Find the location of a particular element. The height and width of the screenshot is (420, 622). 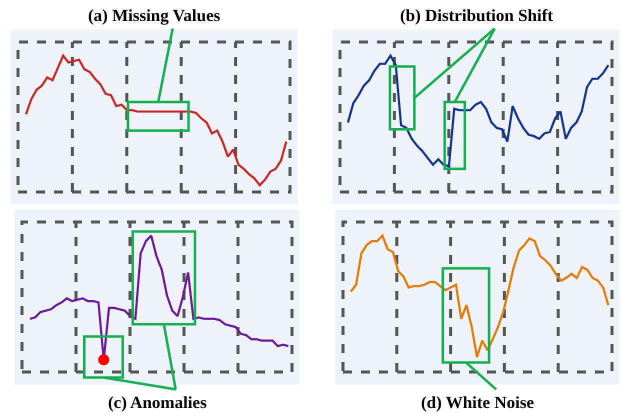

text: (d) White Noise is located at coordinates (477, 402).